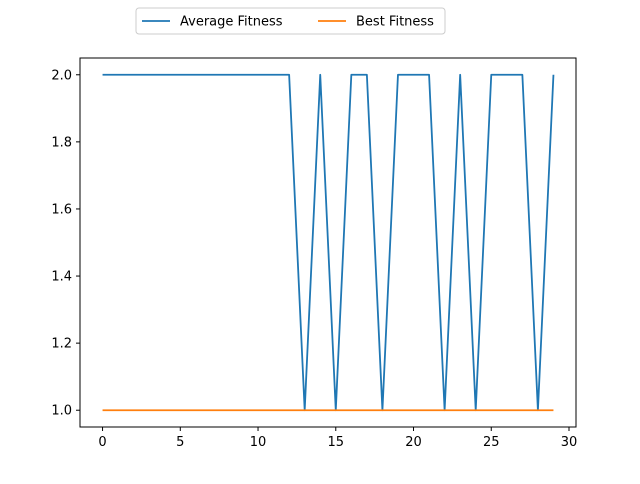 The width and height of the screenshot is (640, 484). What do you see at coordinates (336, 442) in the screenshot?
I see `x-tick-label: 15` at bounding box center [336, 442].